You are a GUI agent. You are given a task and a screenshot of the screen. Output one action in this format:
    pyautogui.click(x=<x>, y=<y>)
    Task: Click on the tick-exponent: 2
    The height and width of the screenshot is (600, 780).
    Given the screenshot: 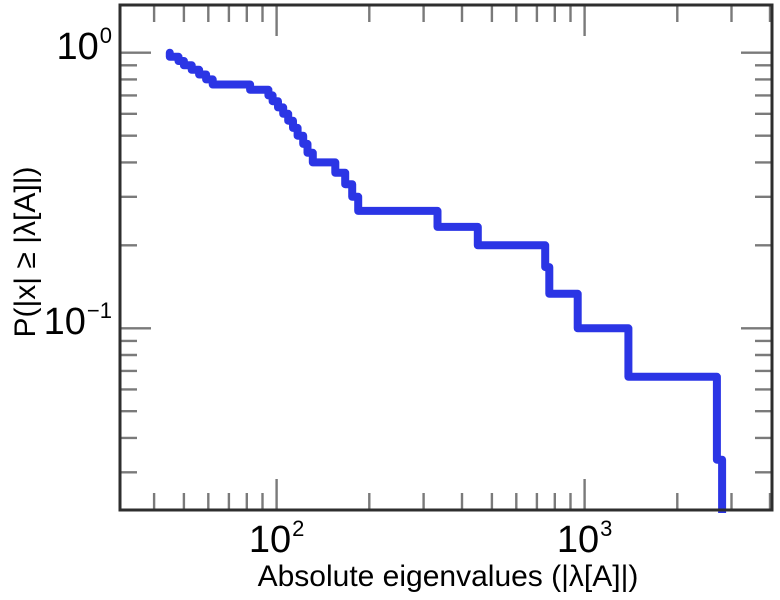 What is the action you would take?
    pyautogui.click(x=298, y=528)
    